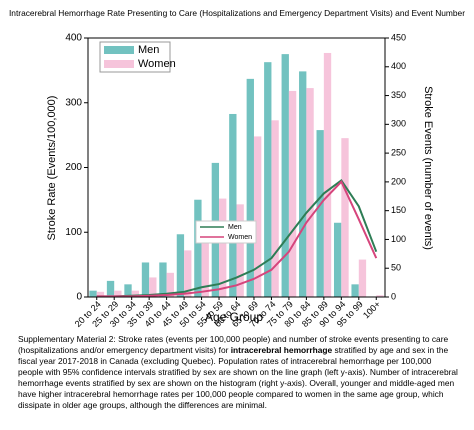  What do you see at coordinates (52, 168) in the screenshot?
I see `y-axis-label: Stroke Rate (Events/100,000)` at bounding box center [52, 168].